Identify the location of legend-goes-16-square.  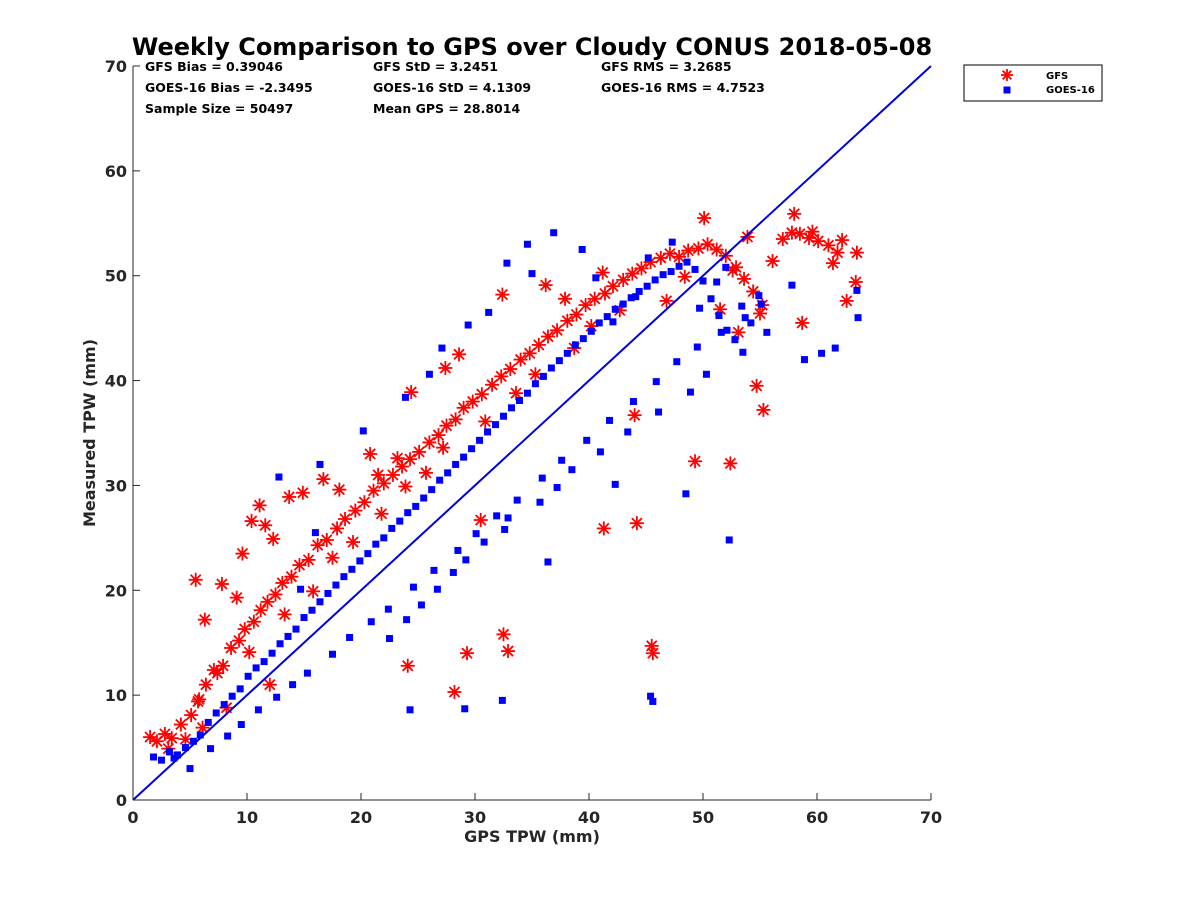
(1007, 90).